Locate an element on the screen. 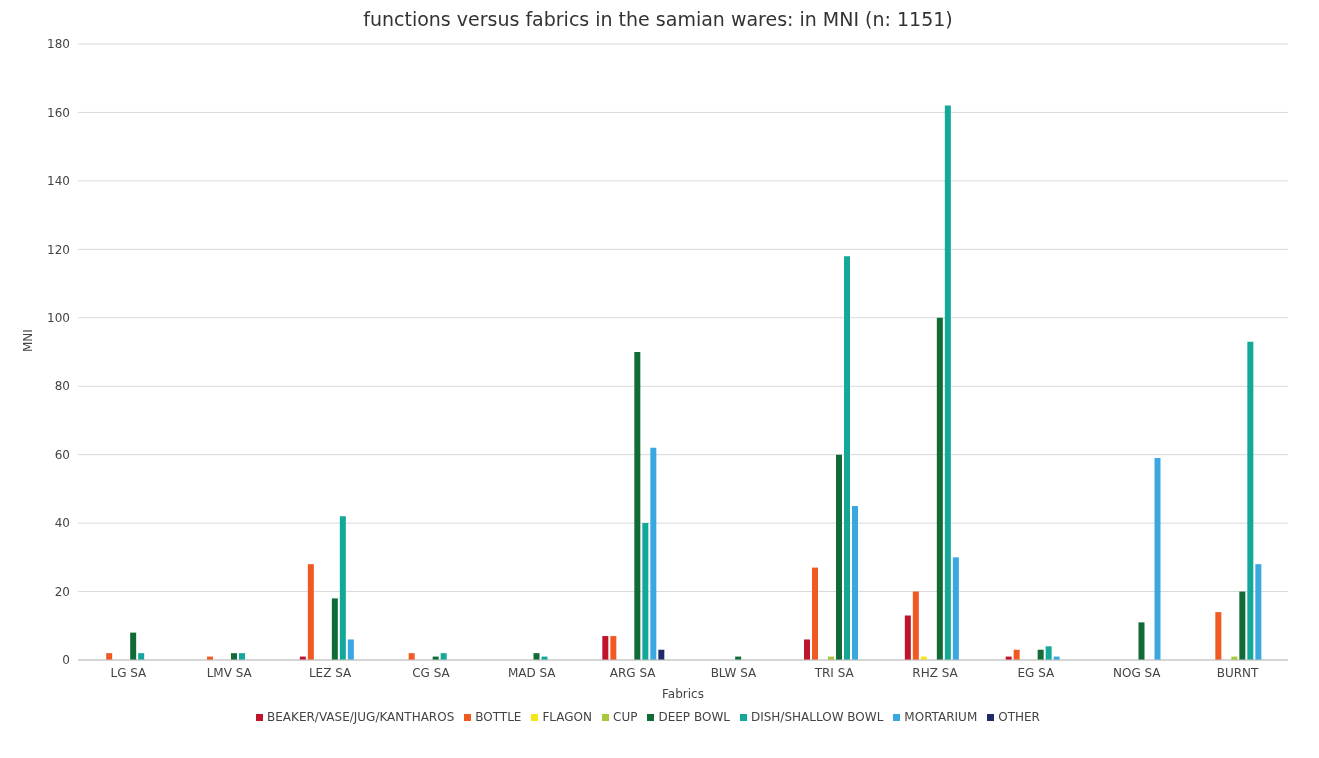  x-tick-label: BLW SA is located at coordinates (733, 672).